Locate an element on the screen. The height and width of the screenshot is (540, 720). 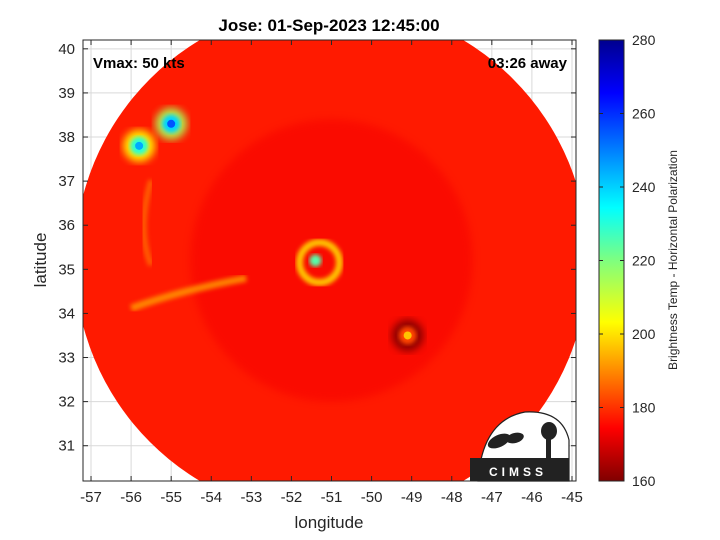
x-tick-label: -54 is located at coordinates (211, 497).